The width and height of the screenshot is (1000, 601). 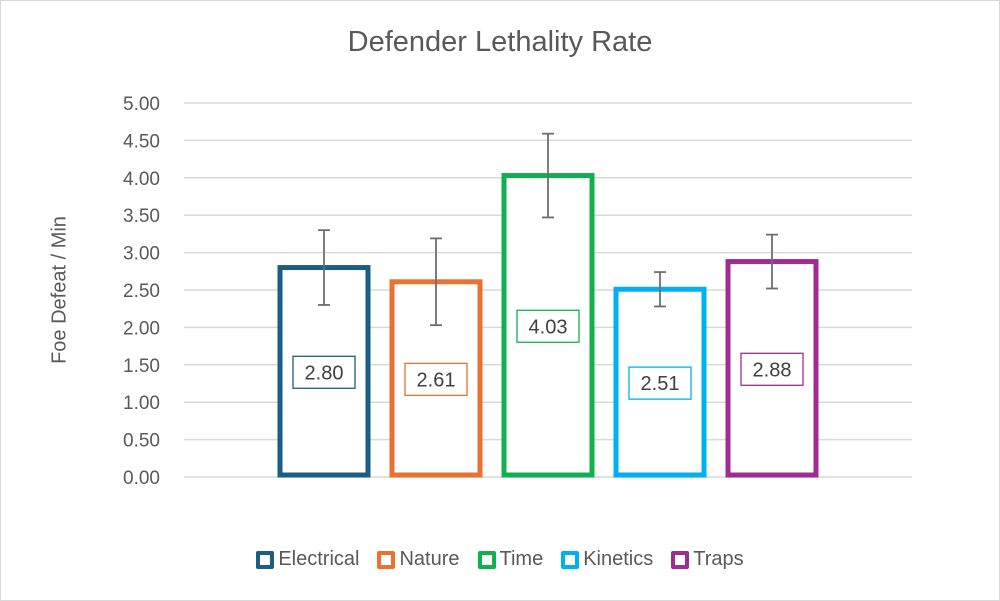 I want to click on data-label: 4.03, so click(x=548, y=327).